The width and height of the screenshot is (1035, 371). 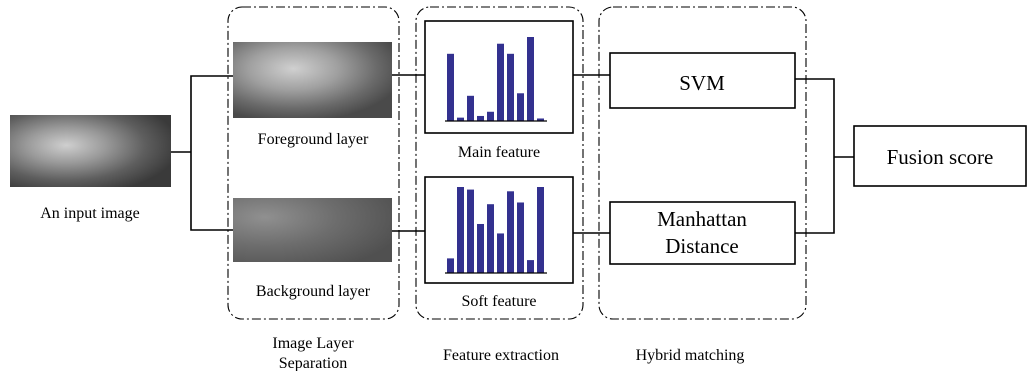 I want to click on manhattan-label-line2: Distance, so click(x=701, y=246).